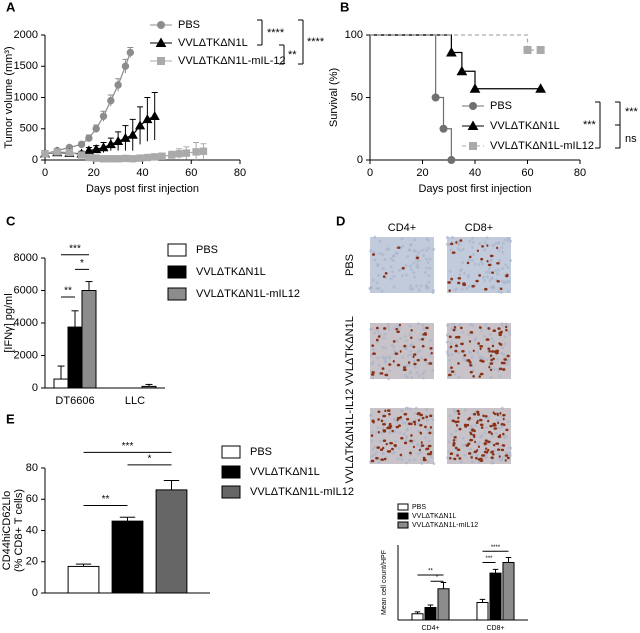 The width and height of the screenshot is (640, 633). I want to click on sig-label: **, so click(292, 55).